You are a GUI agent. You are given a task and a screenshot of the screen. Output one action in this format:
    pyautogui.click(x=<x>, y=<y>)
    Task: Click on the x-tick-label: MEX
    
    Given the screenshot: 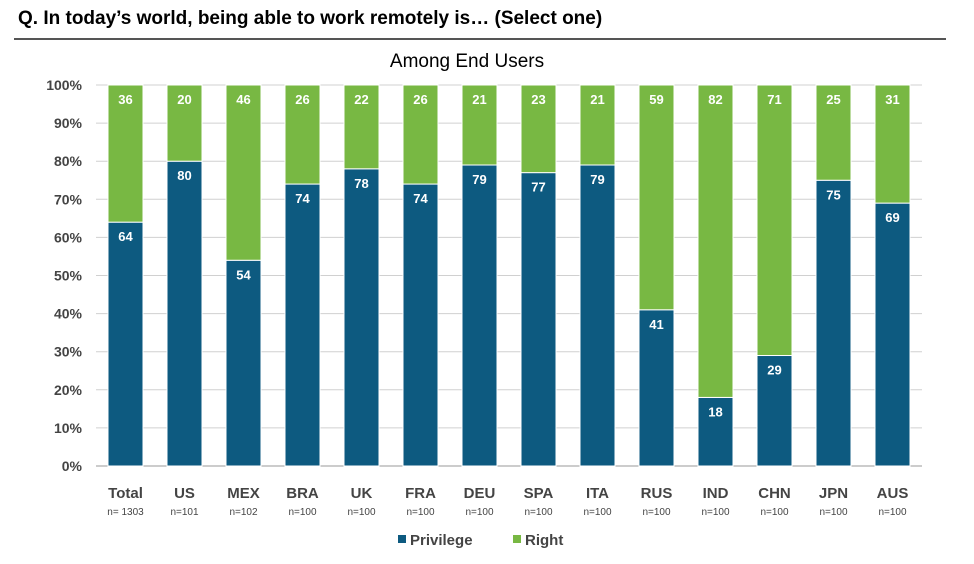 What is the action you would take?
    pyautogui.click(x=243, y=493)
    